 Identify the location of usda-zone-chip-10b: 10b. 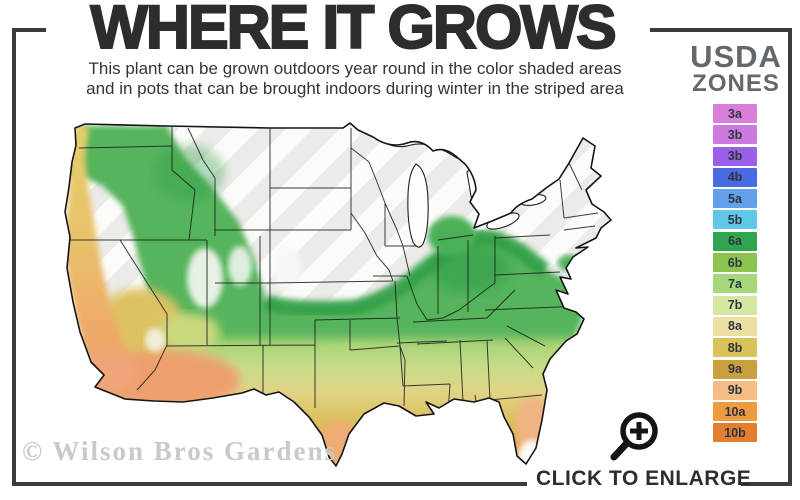
(735, 433).